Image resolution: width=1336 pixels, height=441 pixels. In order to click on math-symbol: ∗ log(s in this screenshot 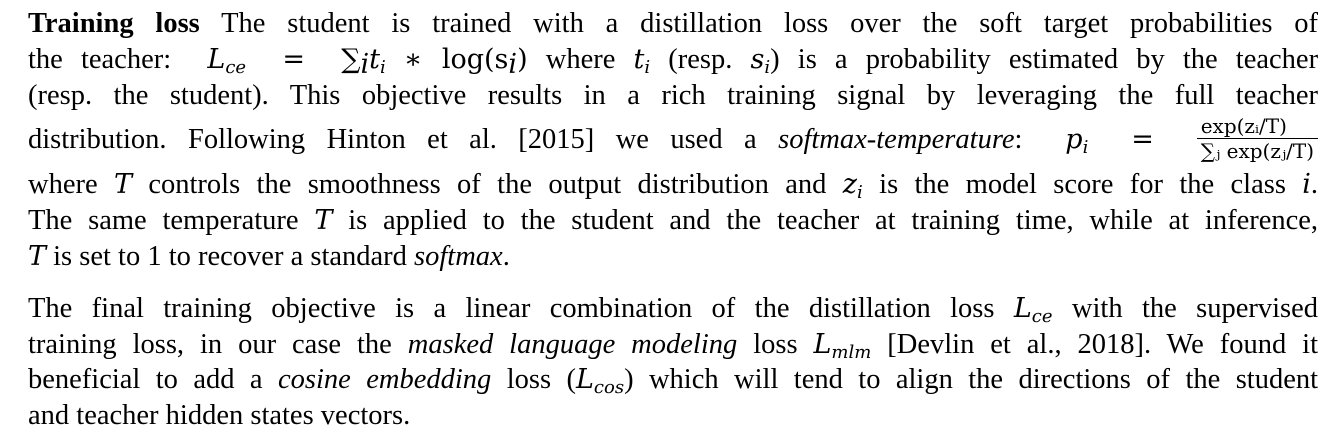, I will do `click(456, 59)`.